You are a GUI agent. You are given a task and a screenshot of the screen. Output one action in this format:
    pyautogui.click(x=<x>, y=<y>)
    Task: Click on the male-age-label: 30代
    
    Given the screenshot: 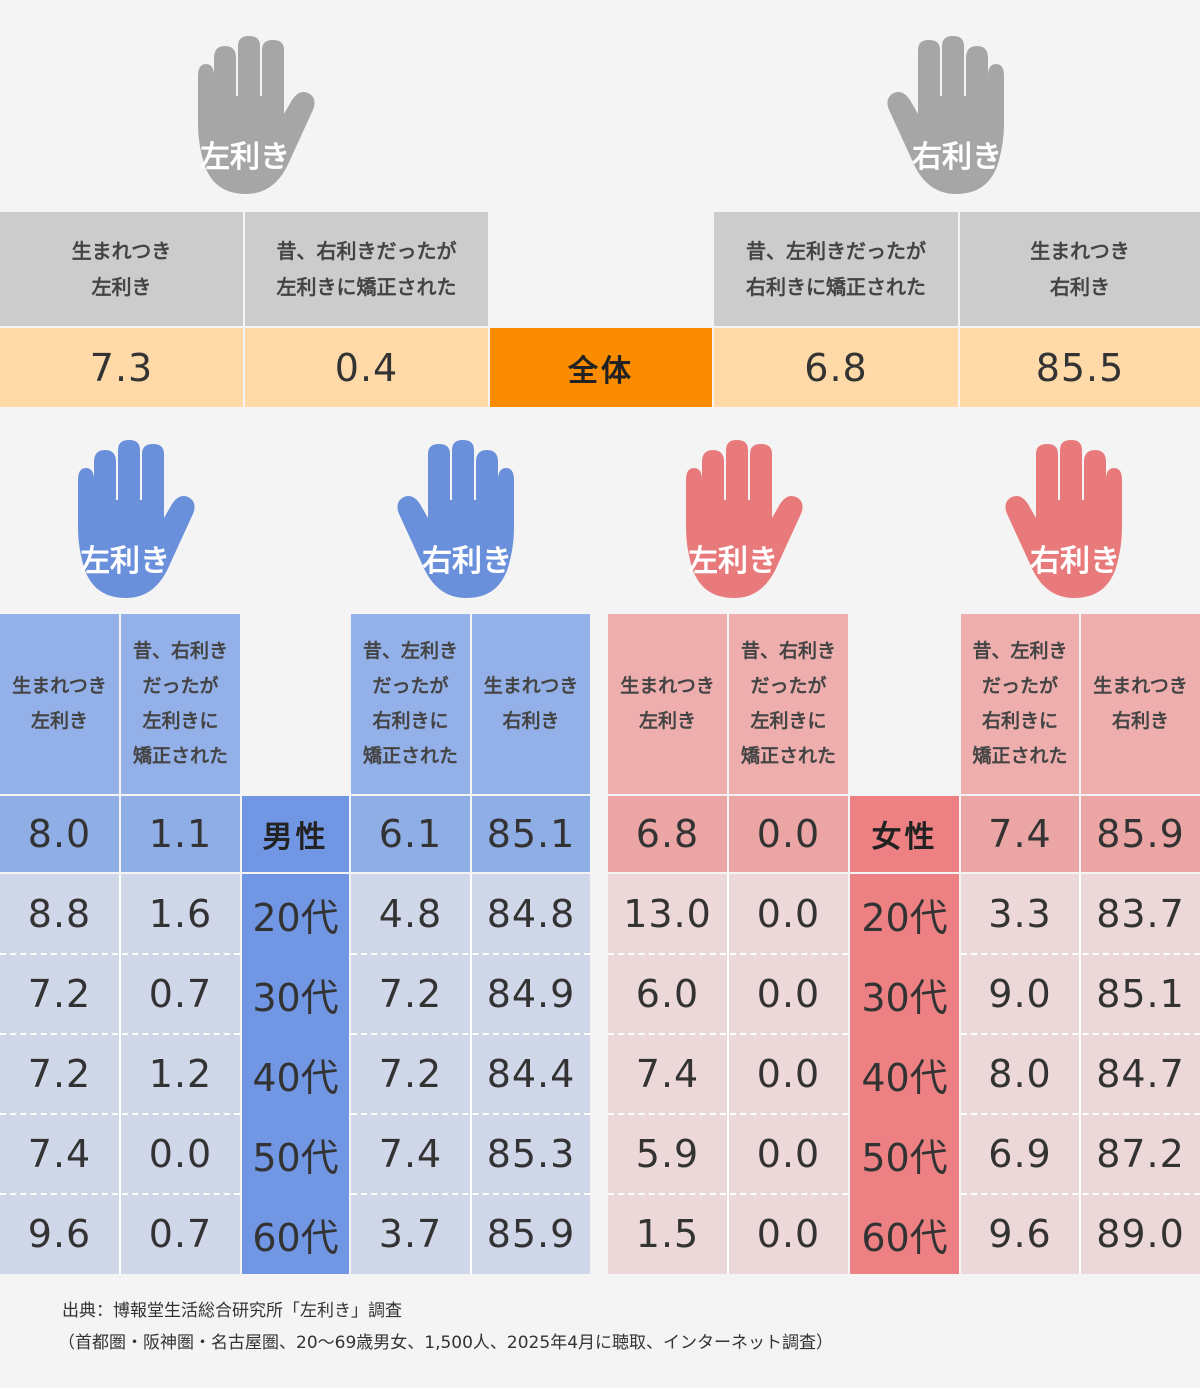 What is the action you would take?
    pyautogui.click(x=295, y=997)
    